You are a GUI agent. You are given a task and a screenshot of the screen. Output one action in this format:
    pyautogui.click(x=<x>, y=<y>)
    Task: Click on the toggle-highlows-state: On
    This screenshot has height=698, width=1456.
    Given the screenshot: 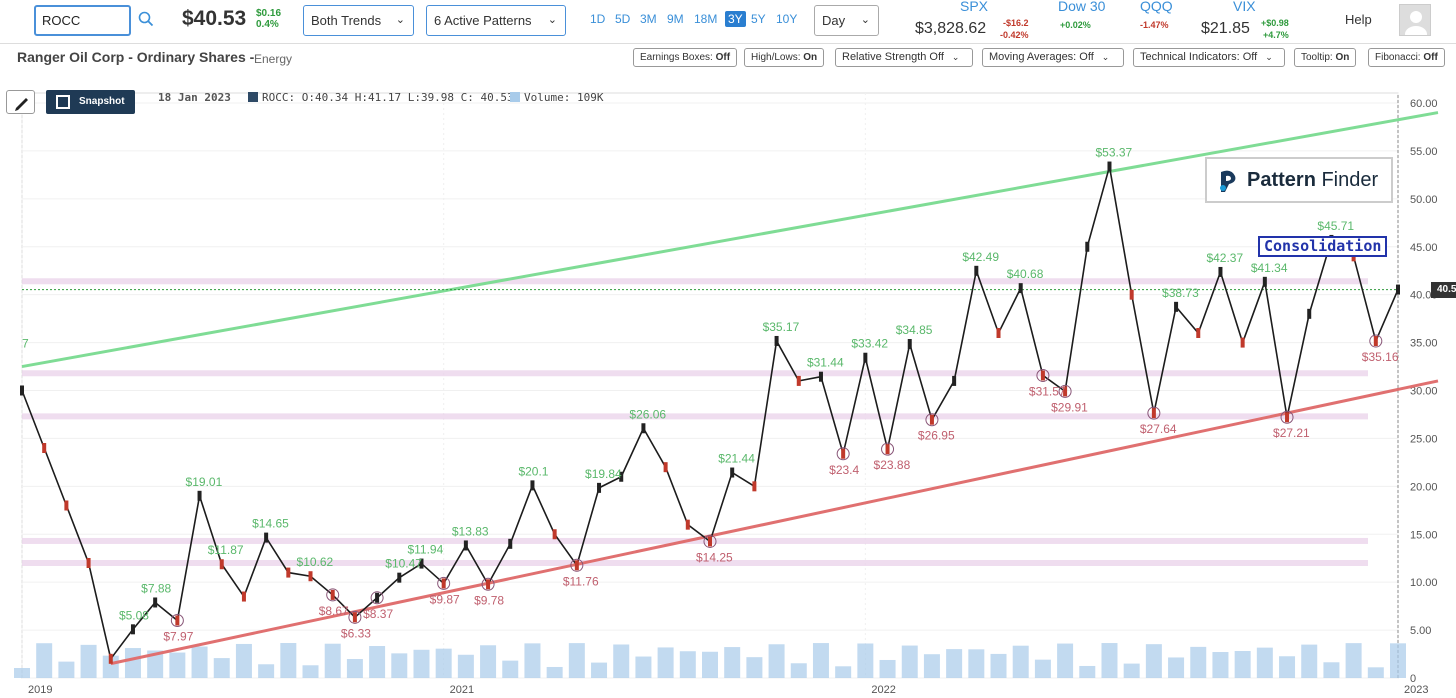 What is the action you would take?
    pyautogui.click(x=810, y=57)
    